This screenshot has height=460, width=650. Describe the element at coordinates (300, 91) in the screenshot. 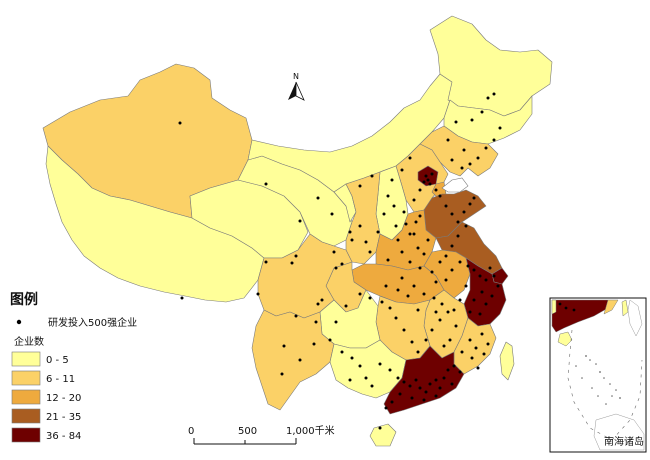

I see `north-arrow-right-half` at that location.